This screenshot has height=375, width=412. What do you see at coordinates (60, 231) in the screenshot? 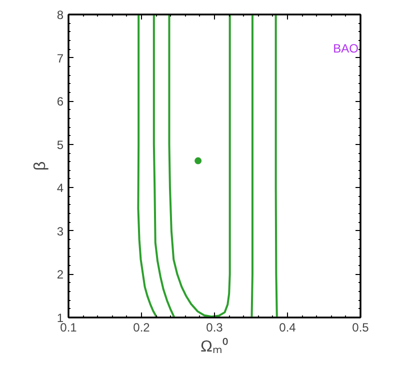
I see `y-tick-label: 3` at bounding box center [60, 231].